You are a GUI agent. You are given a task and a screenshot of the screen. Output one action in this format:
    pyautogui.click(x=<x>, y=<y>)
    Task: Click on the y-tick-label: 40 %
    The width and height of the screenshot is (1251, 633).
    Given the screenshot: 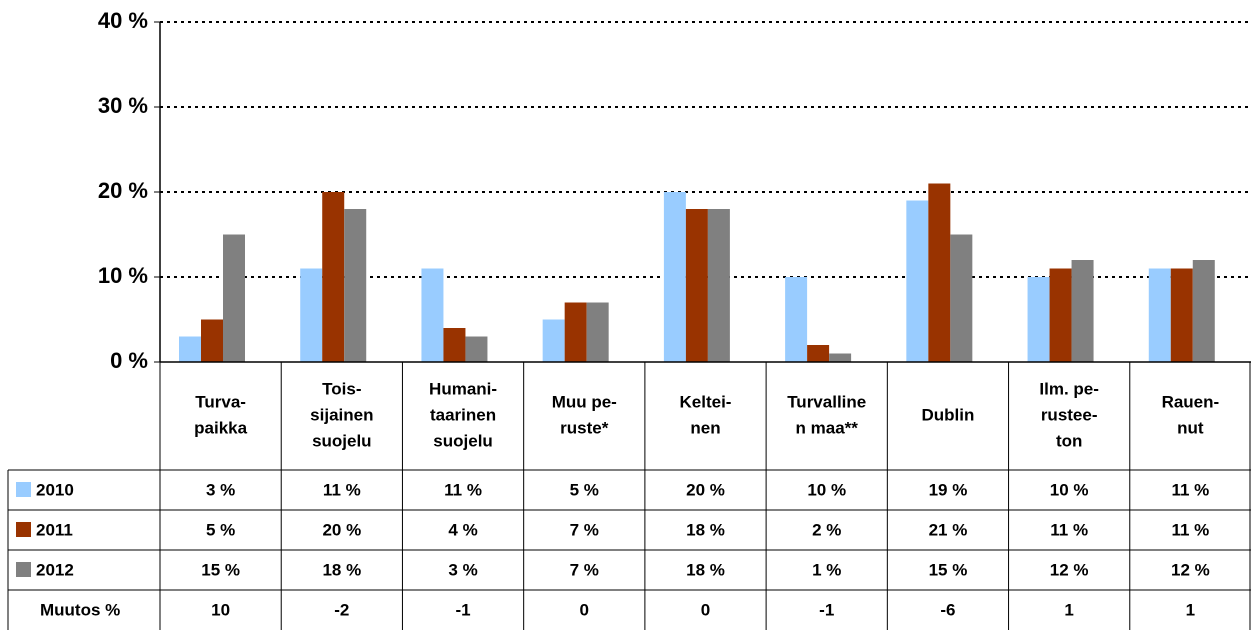 What is the action you would take?
    pyautogui.click(x=123, y=20)
    